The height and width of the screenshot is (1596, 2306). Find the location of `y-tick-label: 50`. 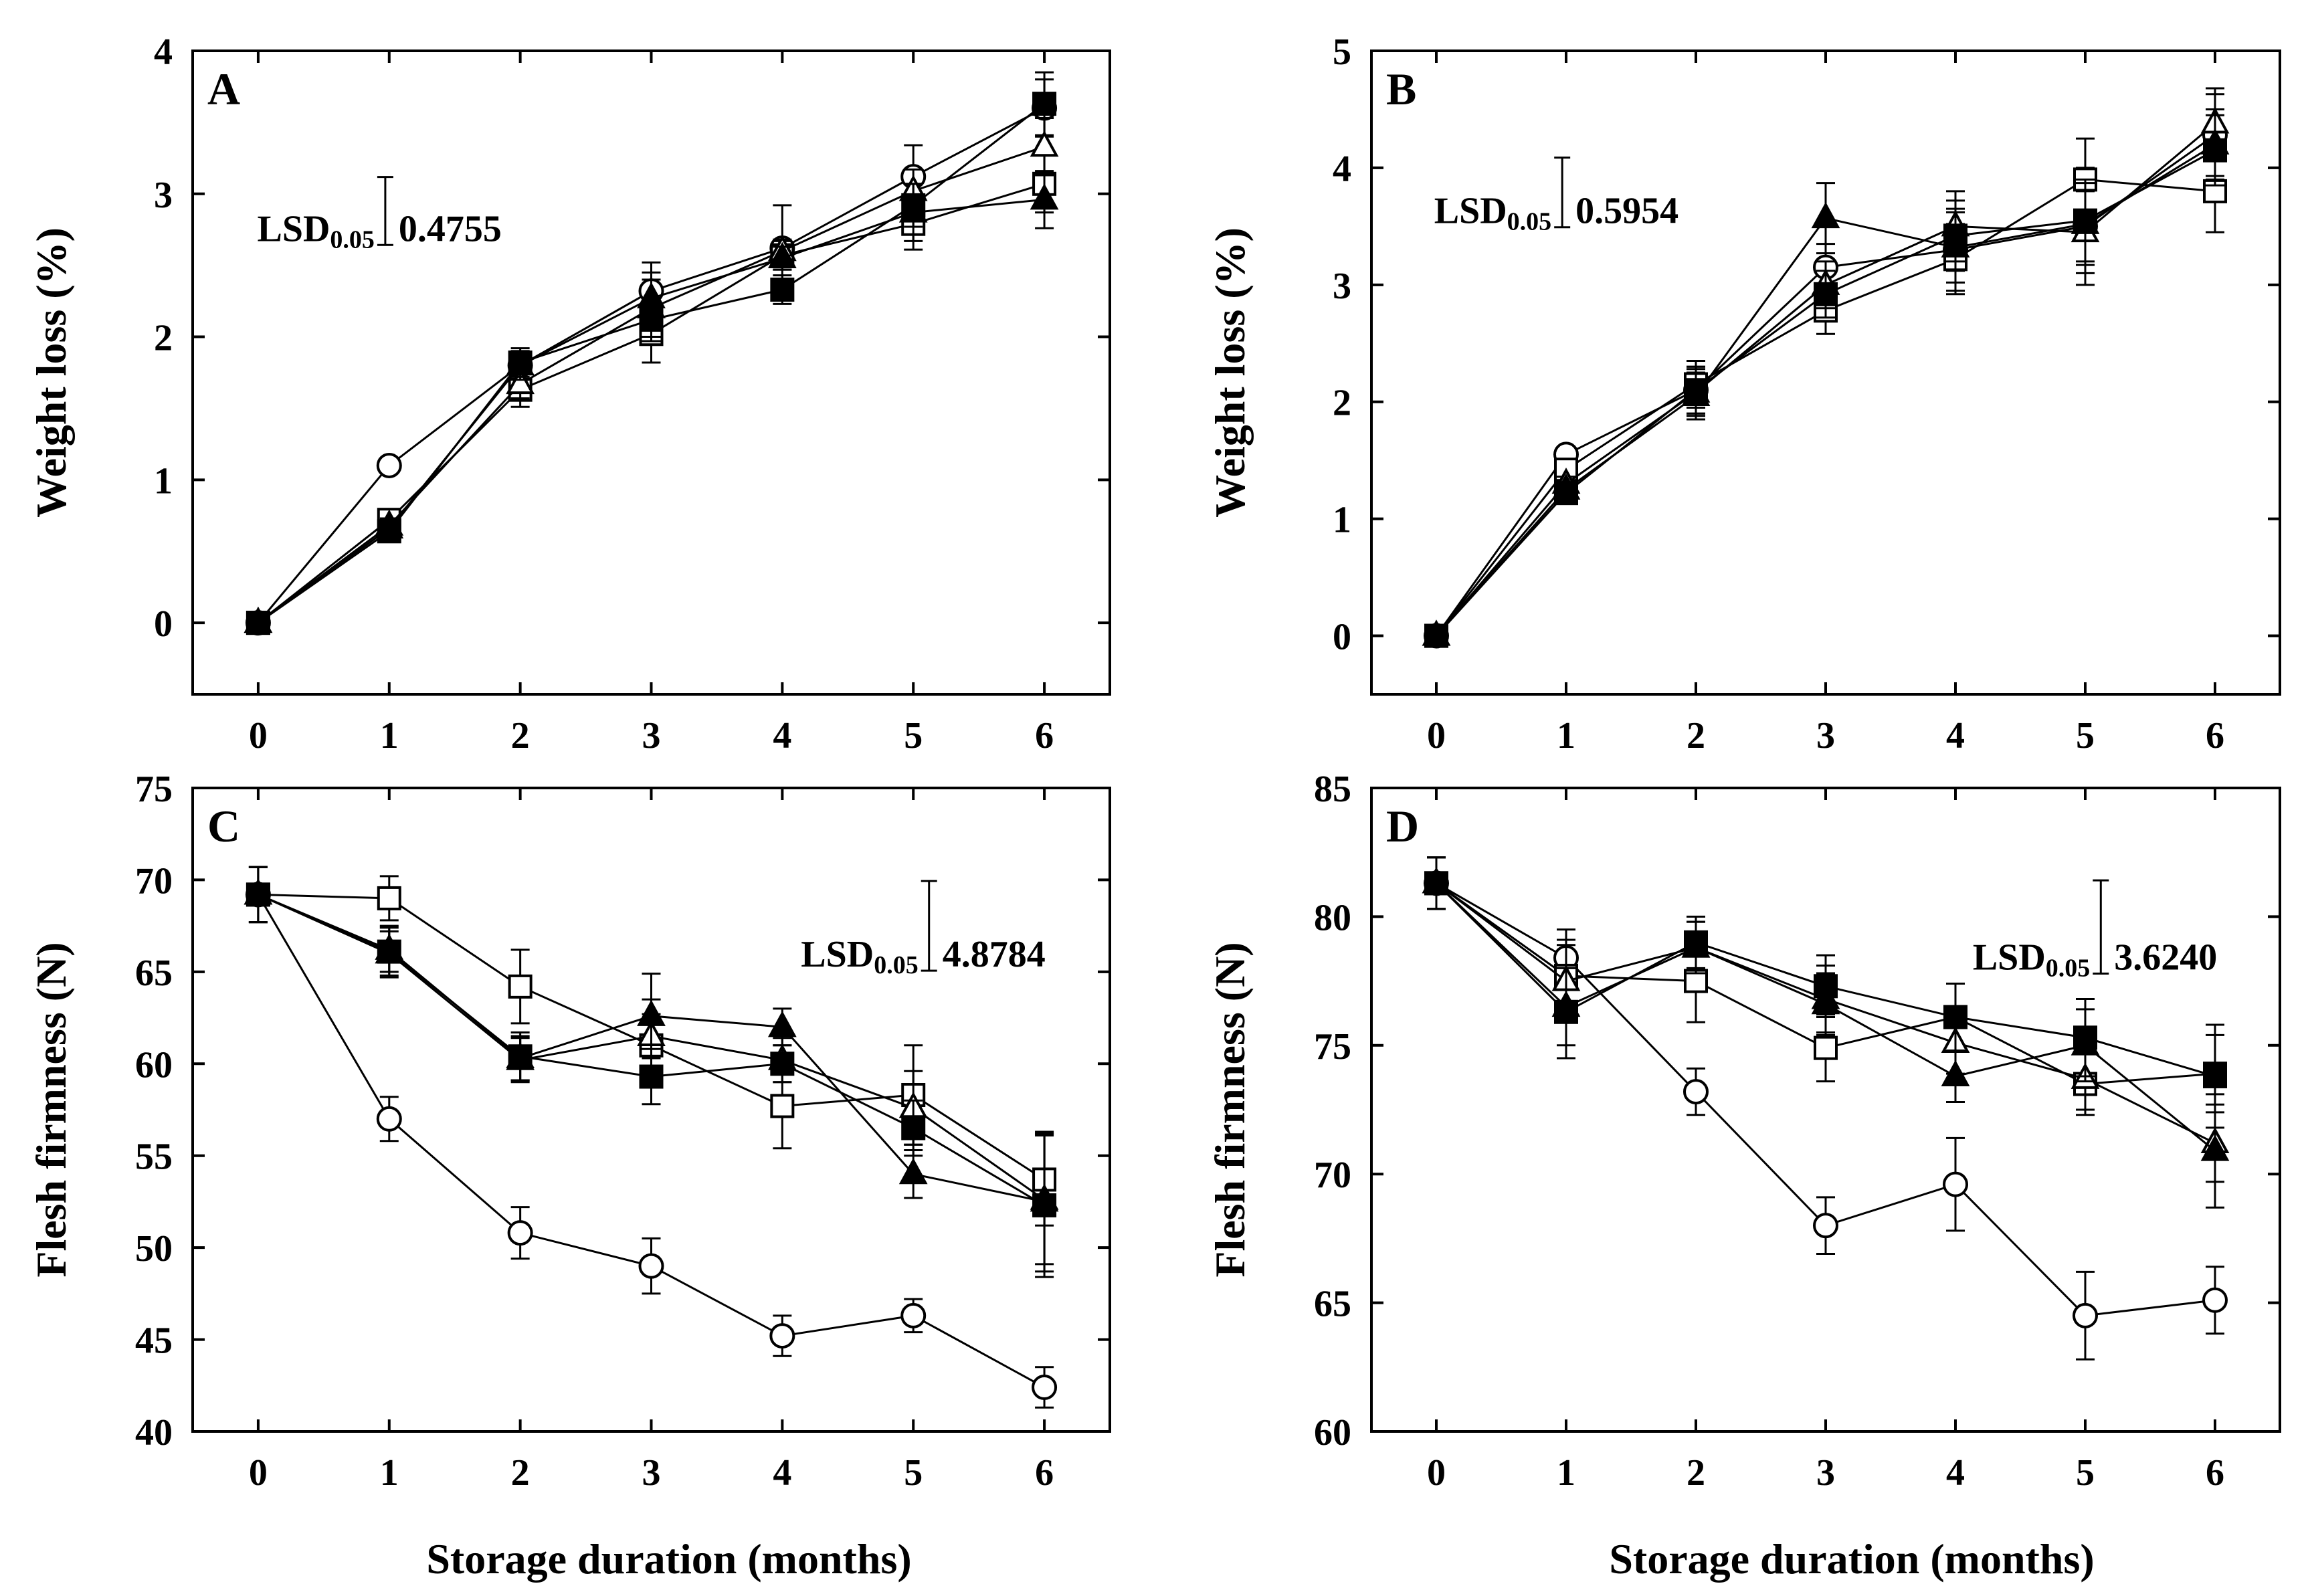

y-tick-label: 50 is located at coordinates (154, 1249).